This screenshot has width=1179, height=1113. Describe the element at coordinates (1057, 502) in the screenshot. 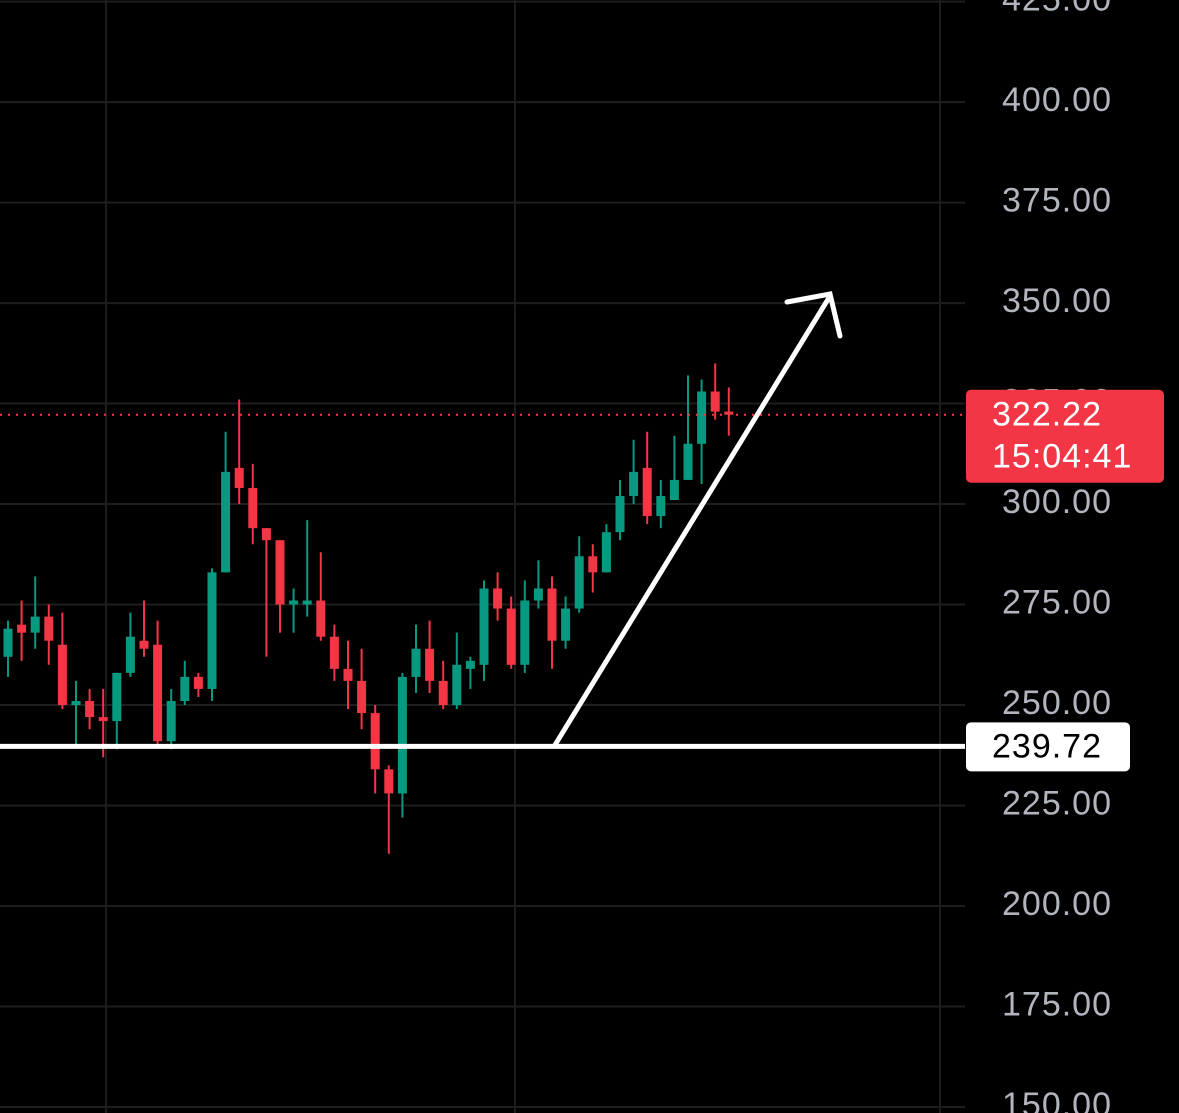

I see `y-tick-label: 300.00` at that location.